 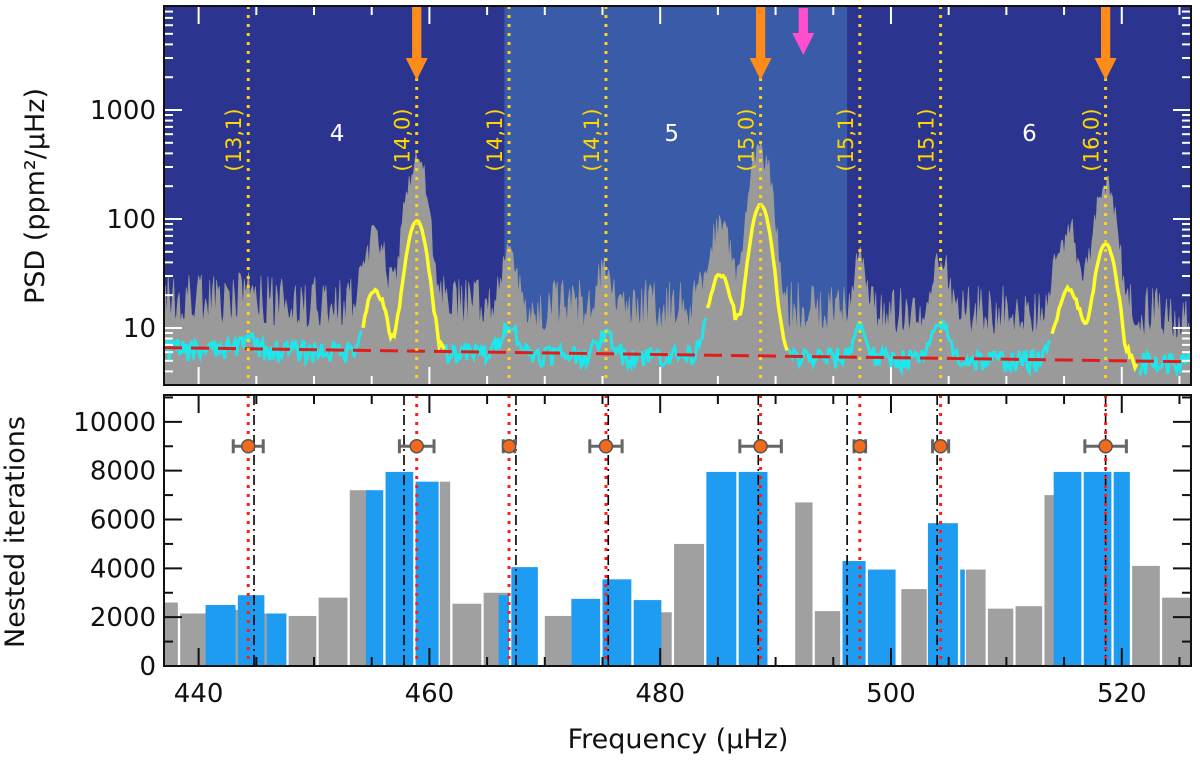 What do you see at coordinates (927, 139) in the screenshot?
I see `mode-label-7: (15,1)` at bounding box center [927, 139].